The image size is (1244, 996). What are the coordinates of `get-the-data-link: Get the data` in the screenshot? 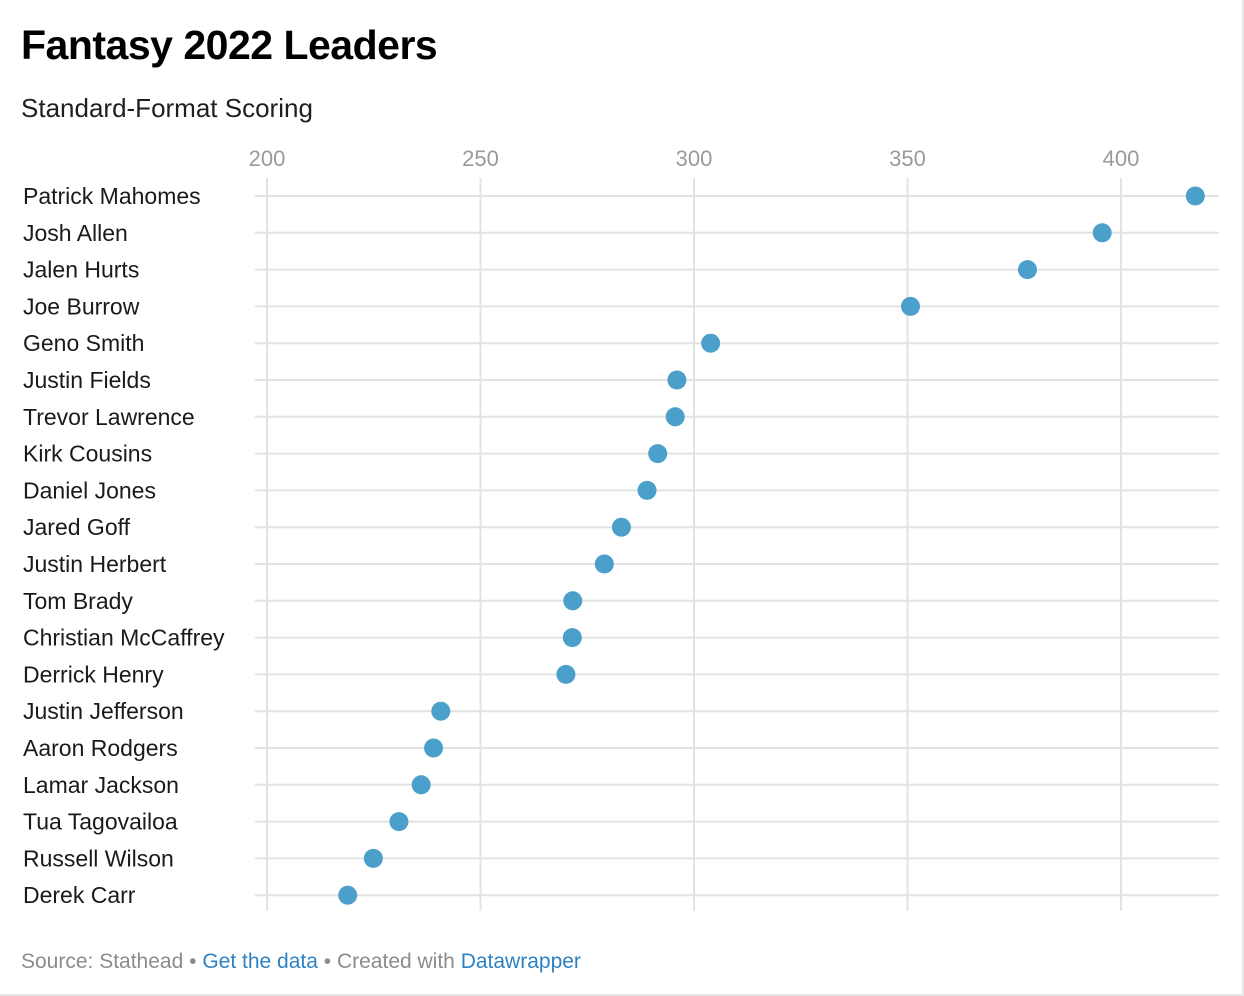 It's located at (260, 961).